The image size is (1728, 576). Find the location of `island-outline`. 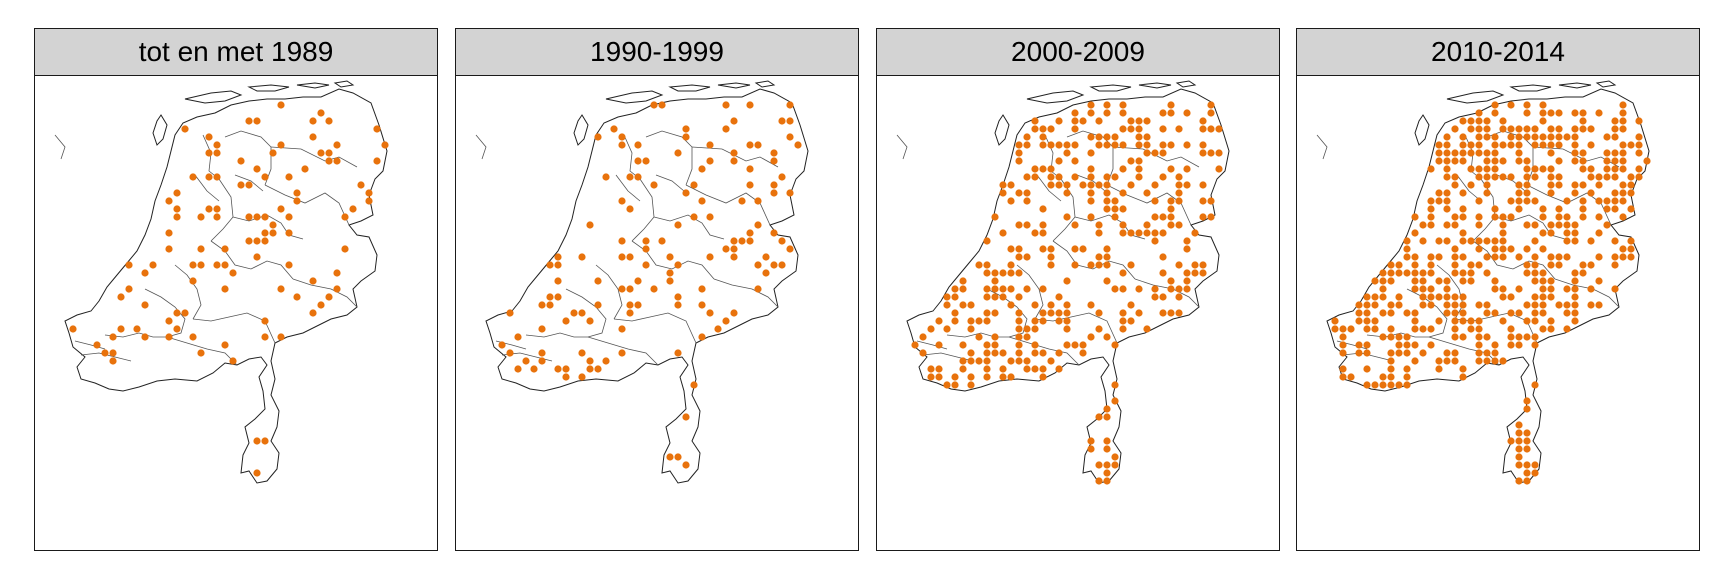

island-outline is located at coordinates (1606, 84).